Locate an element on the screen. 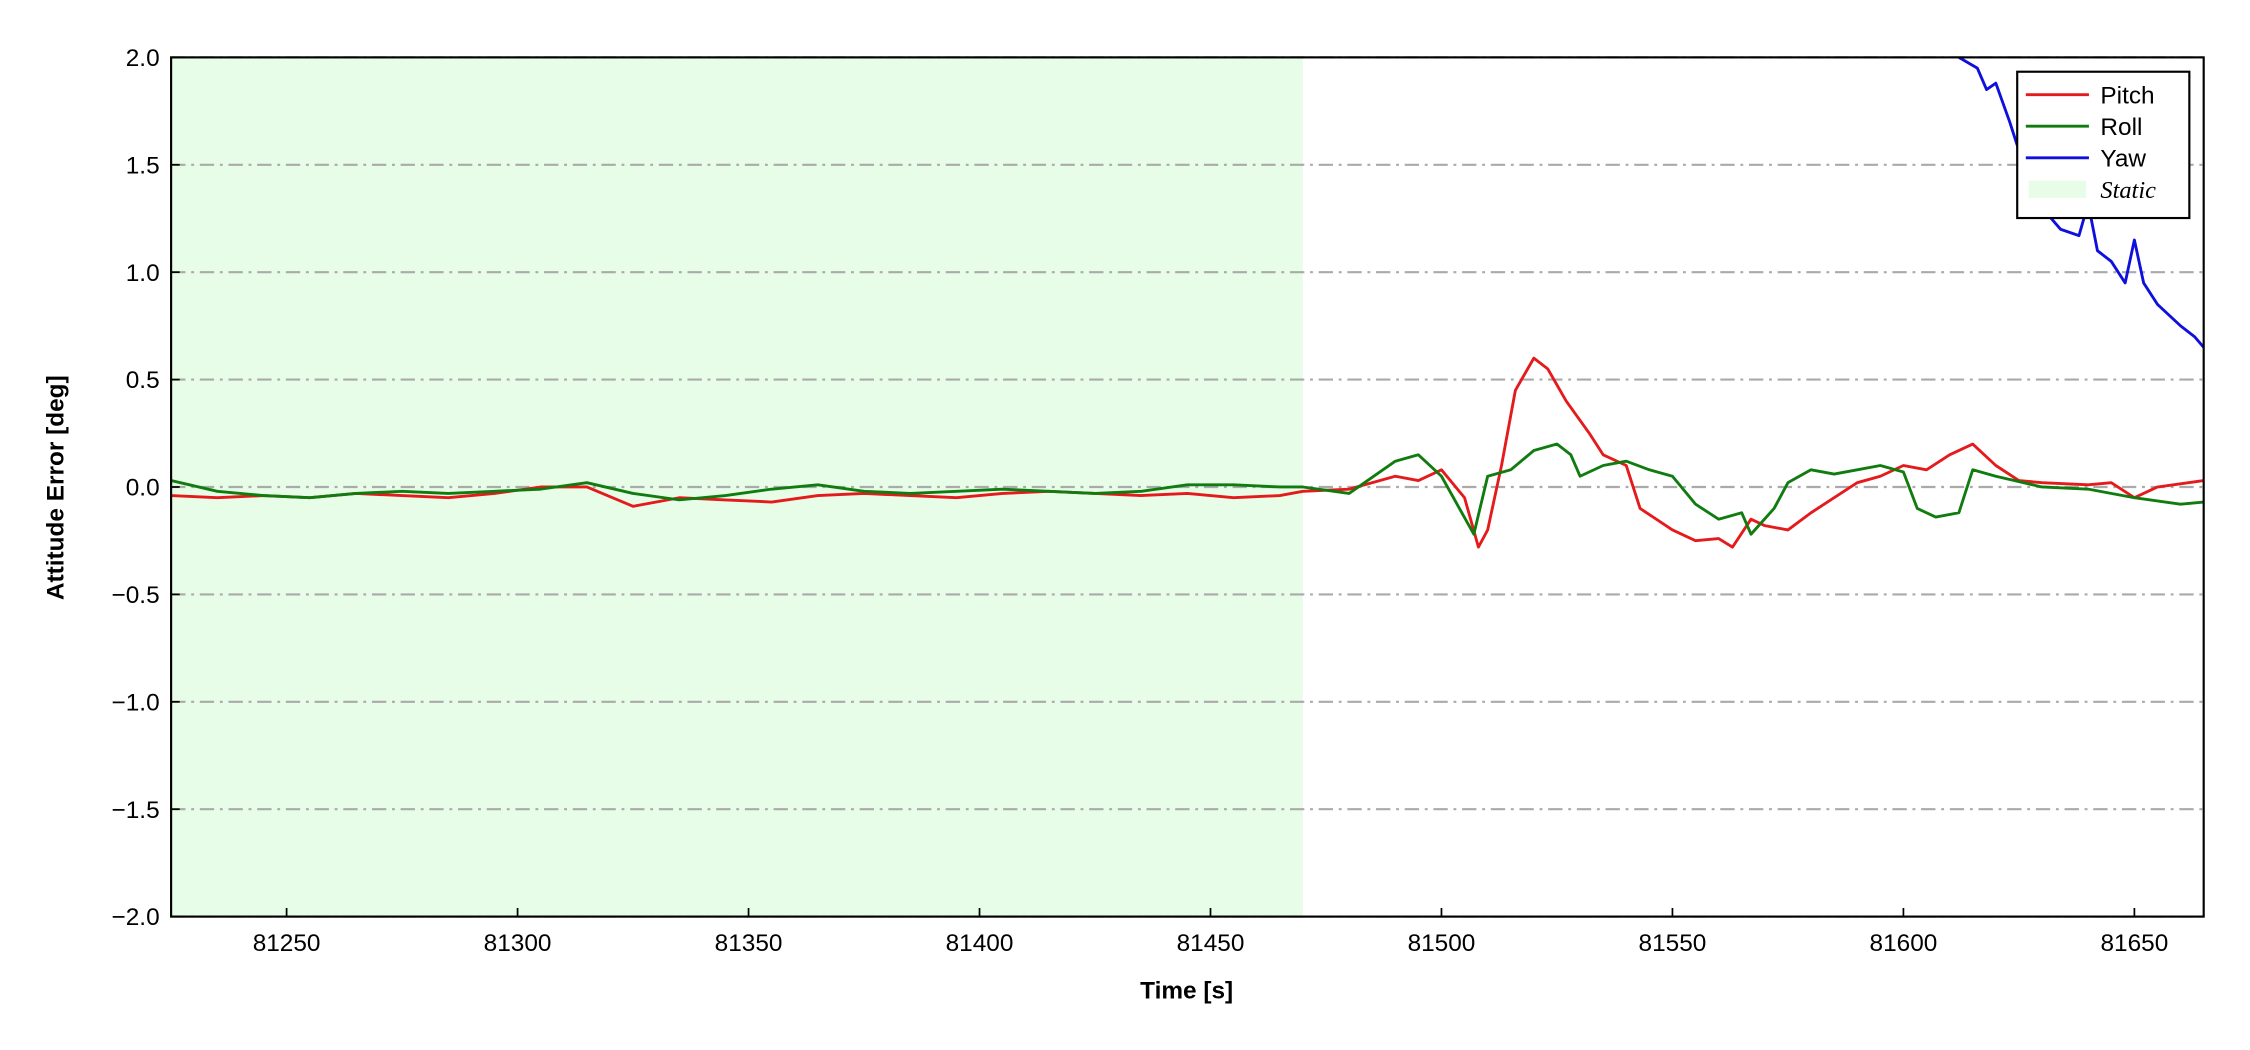 Image resolution: width=2250 pixels, height=1050 pixels. y-tick-label: −1.5 is located at coordinates (136, 810).